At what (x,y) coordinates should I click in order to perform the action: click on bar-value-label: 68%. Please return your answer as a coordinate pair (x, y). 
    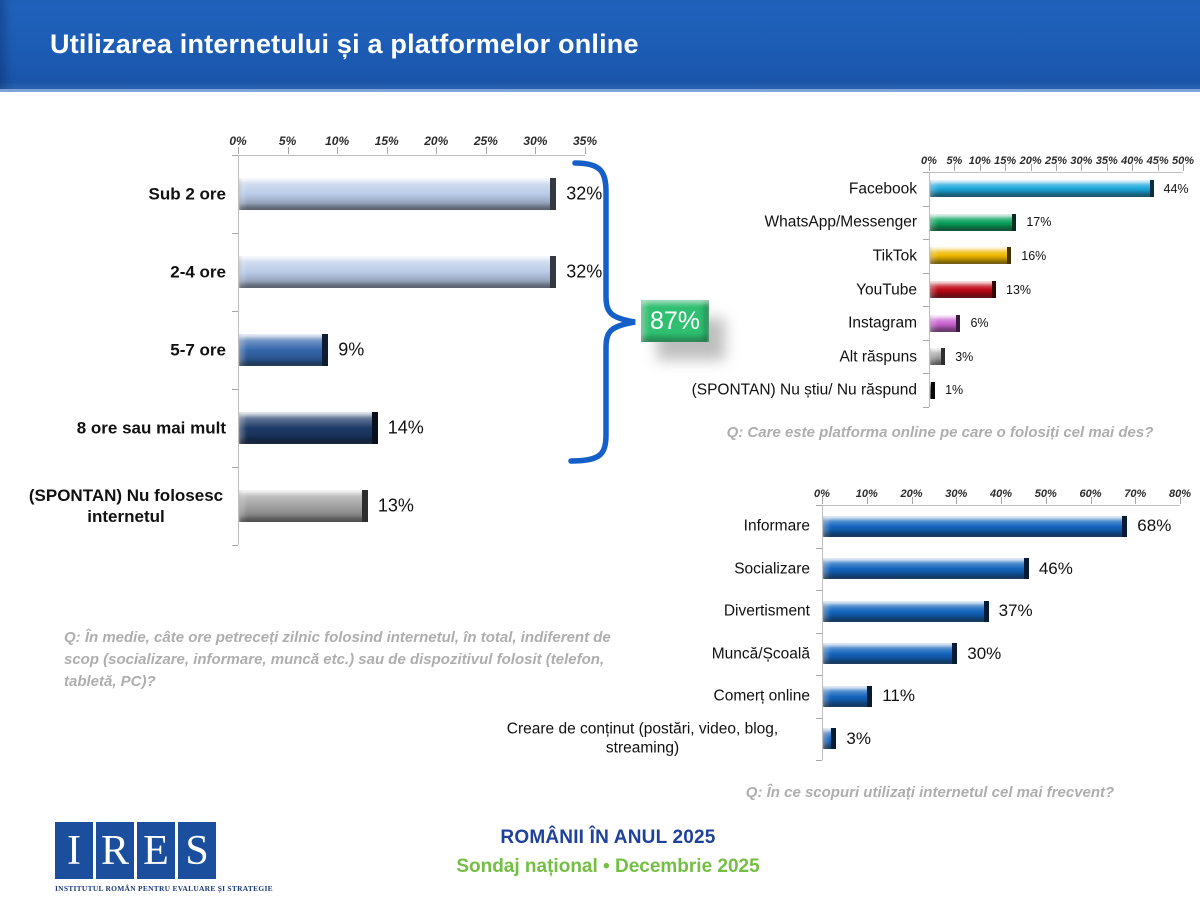
    Looking at the image, I should click on (1154, 526).